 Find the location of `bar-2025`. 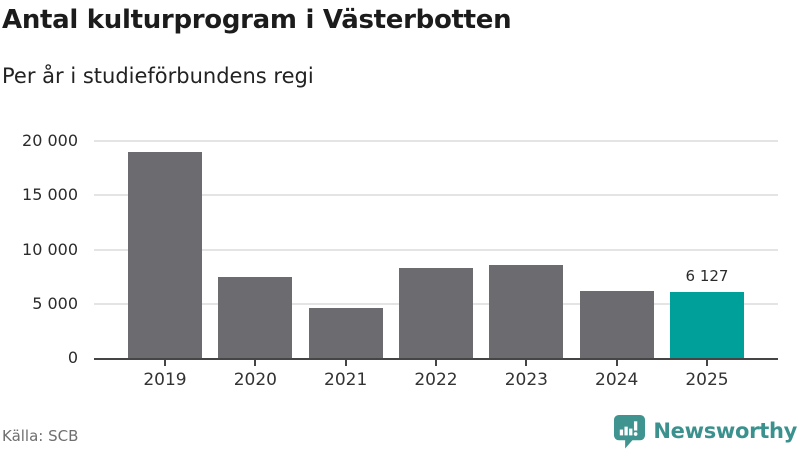

bar-2025 is located at coordinates (707, 324).